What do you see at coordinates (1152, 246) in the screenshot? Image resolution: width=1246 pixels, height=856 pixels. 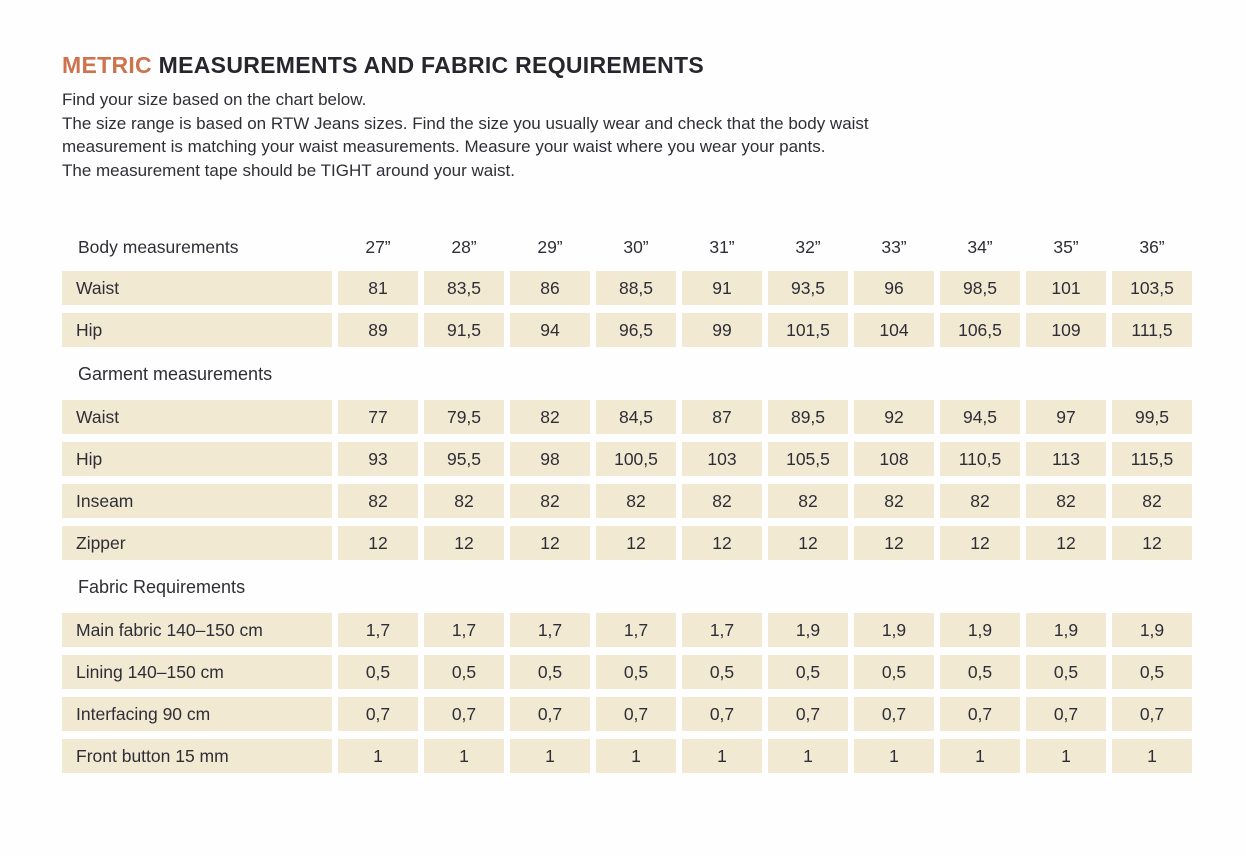 I see `size-column-header: 36”` at bounding box center [1152, 246].